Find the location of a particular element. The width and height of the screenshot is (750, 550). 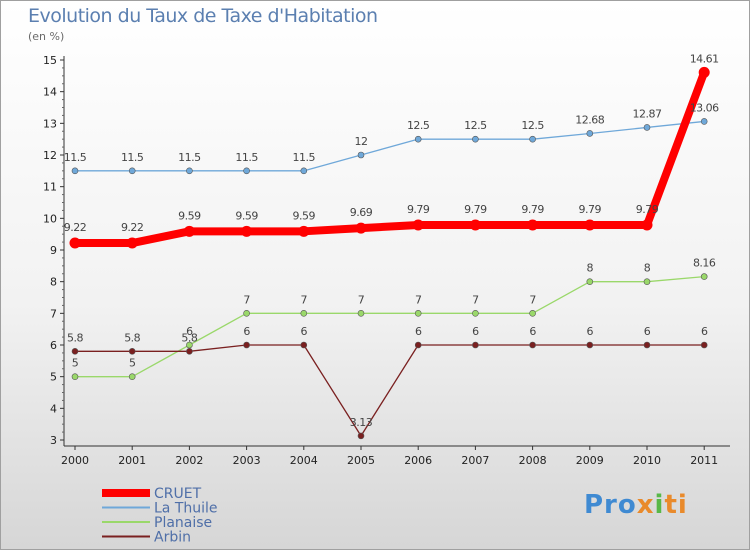

x-tick-label: 2000 is located at coordinates (75, 460).